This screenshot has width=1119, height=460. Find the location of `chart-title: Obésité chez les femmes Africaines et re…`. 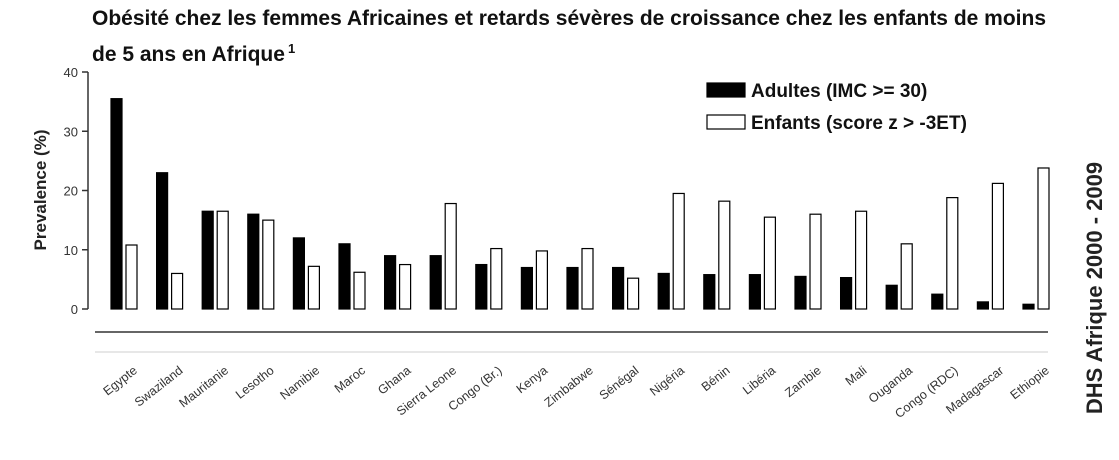

chart-title: Obésité chez les femmes Africaines et re… is located at coordinates (572, 37).